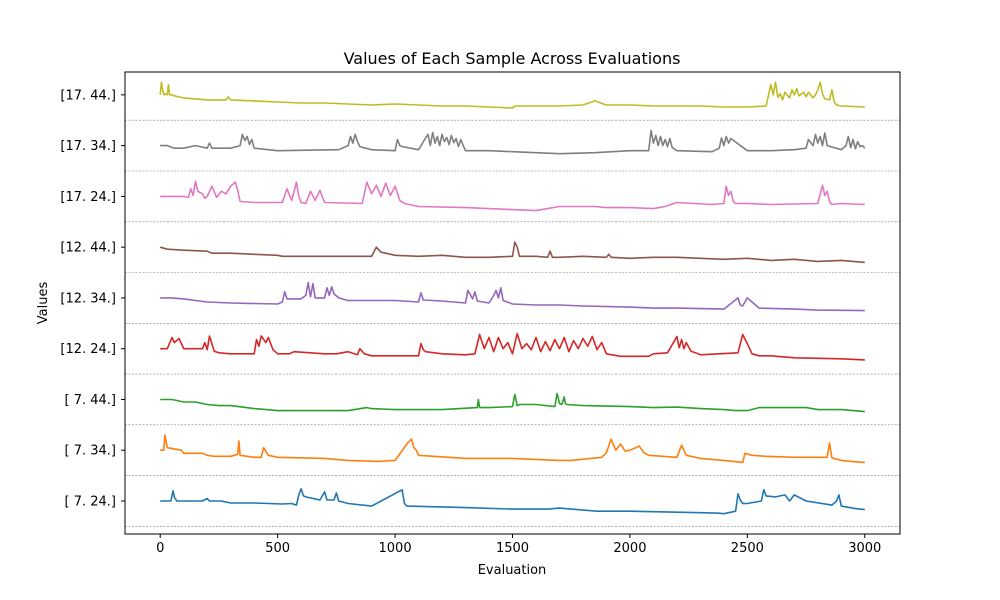 This screenshot has width=1000, height=600. What do you see at coordinates (512, 58) in the screenshot?
I see `chart-title: Values of Each Sample Across Evaluations` at bounding box center [512, 58].